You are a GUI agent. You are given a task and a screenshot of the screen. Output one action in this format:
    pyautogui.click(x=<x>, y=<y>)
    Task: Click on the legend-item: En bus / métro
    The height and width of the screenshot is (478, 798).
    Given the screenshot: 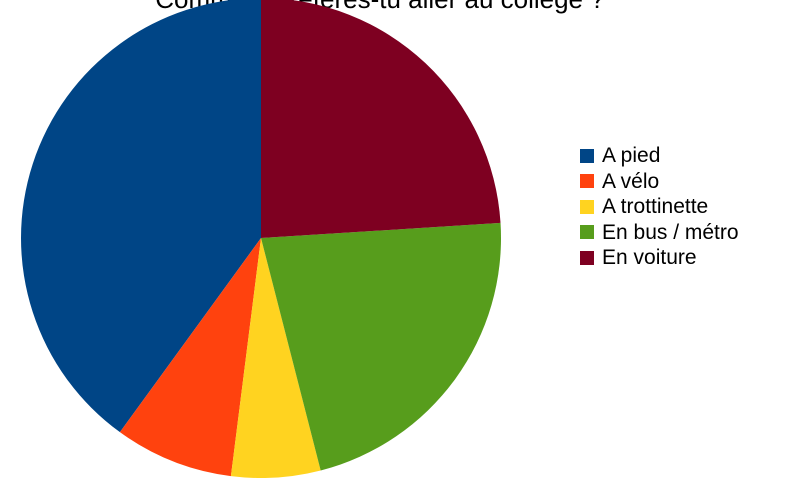 What is the action you would take?
    pyautogui.click(x=659, y=233)
    